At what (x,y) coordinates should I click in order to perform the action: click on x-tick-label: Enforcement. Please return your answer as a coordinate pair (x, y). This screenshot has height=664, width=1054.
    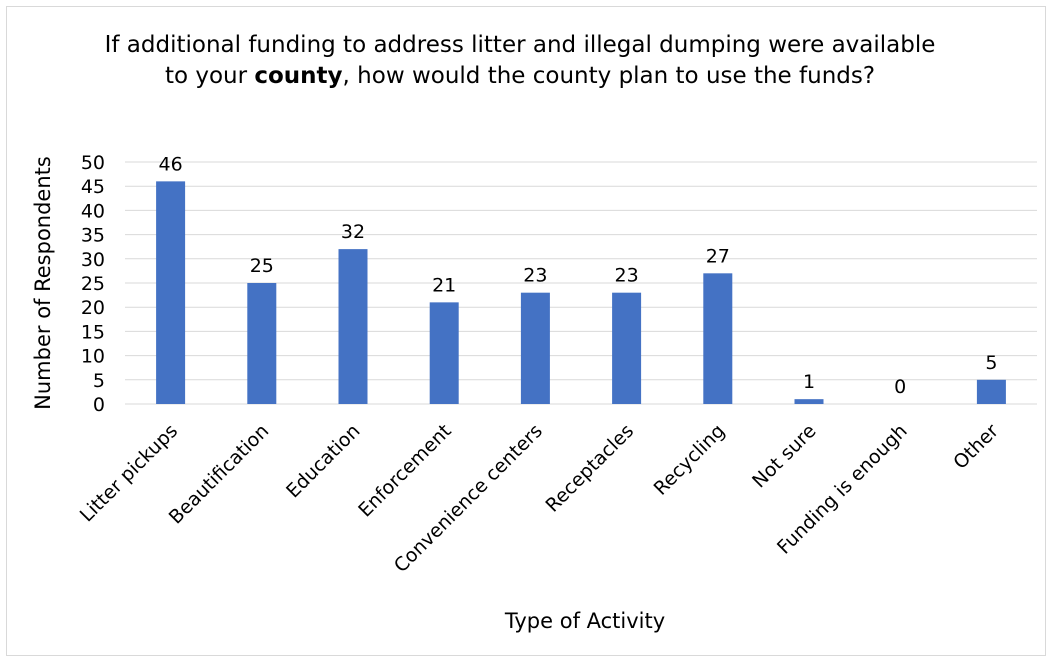
    Looking at the image, I should click on (405, 471).